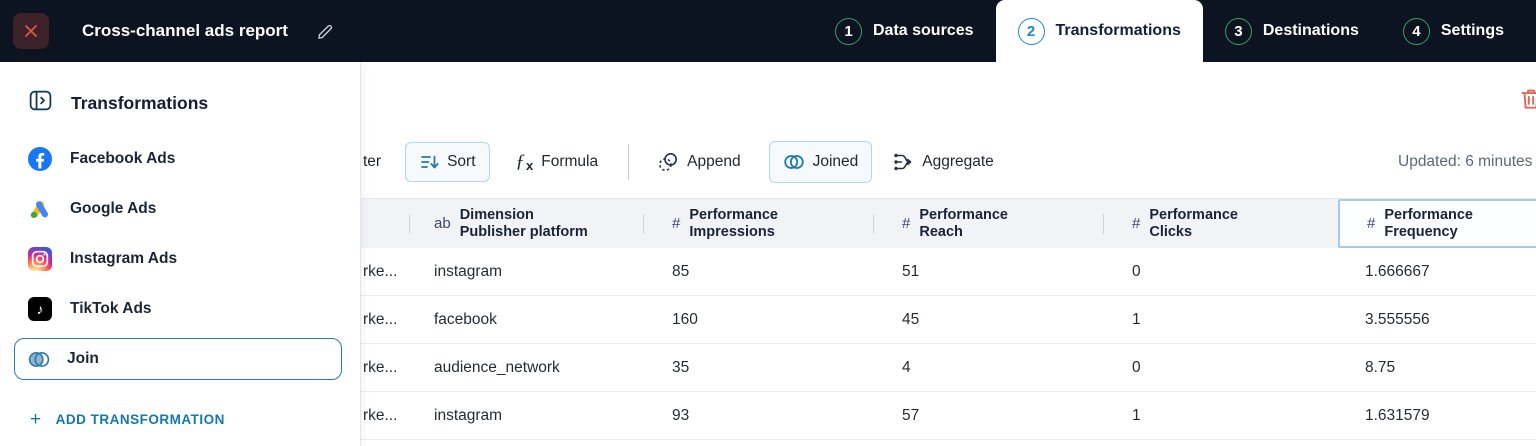 Image resolution: width=1536 pixels, height=446 pixels. Describe the element at coordinates (911, 415) in the screenshot. I see `table-cell: 57` at that location.